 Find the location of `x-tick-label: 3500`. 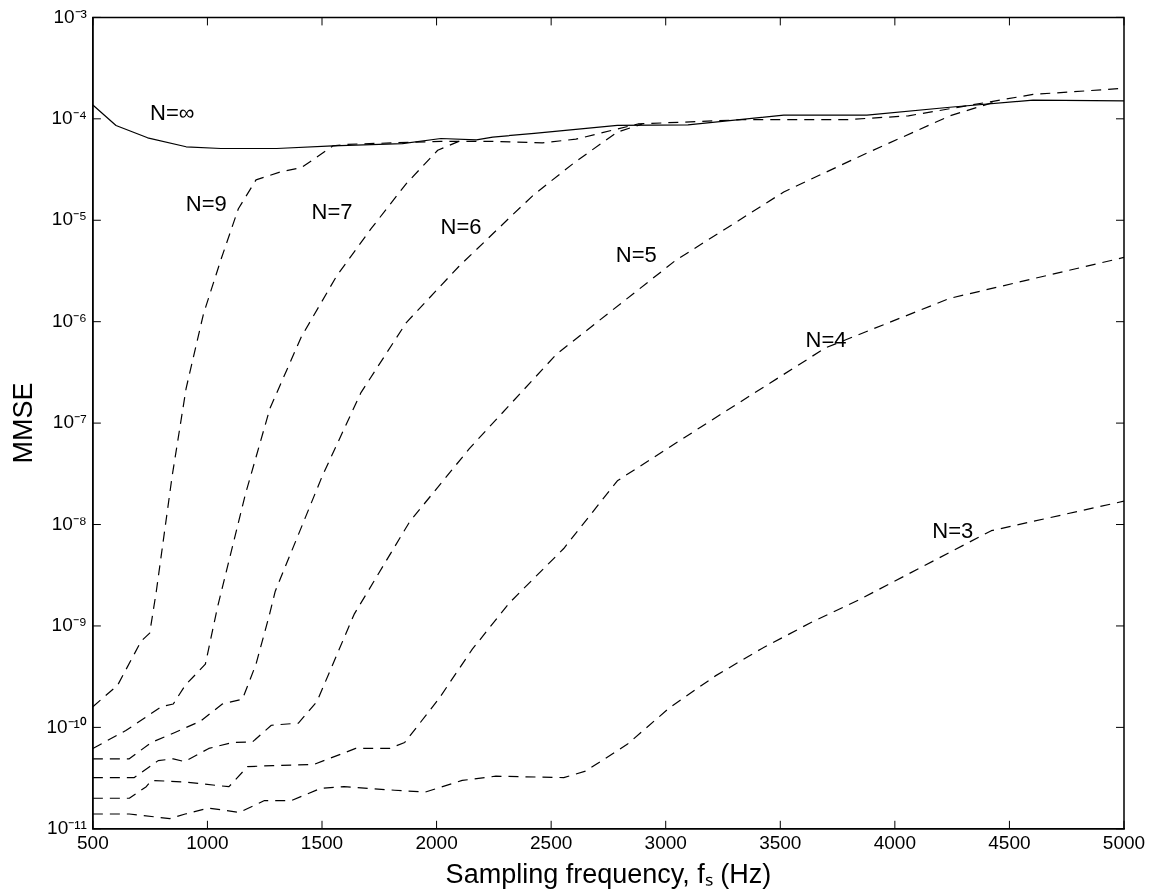

x-tick-label: 3500 is located at coordinates (780, 843).